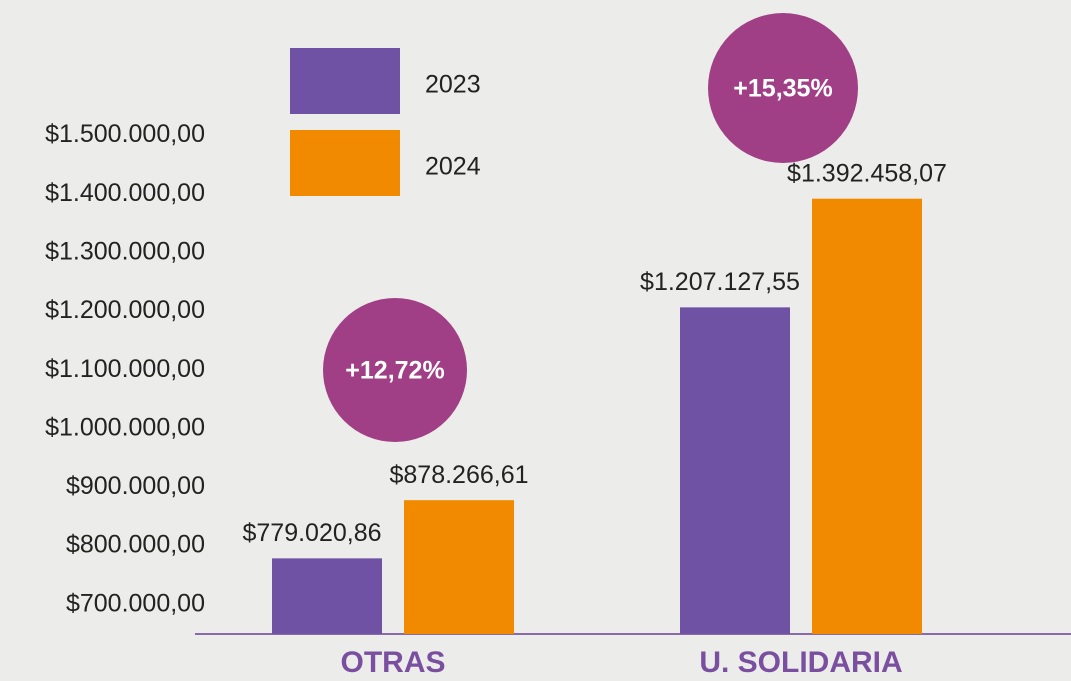 This screenshot has width=1071, height=681. Describe the element at coordinates (125, 427) in the screenshot. I see `y-tick-label: $1.000.000,00` at that location.